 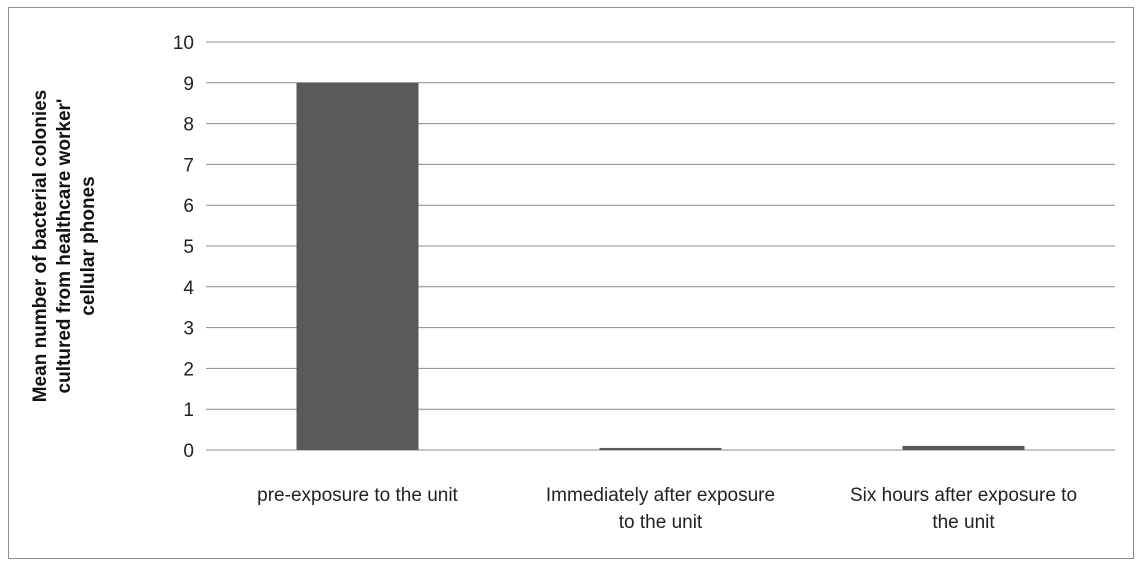 I want to click on y-tick-label: 1, so click(x=188, y=410).